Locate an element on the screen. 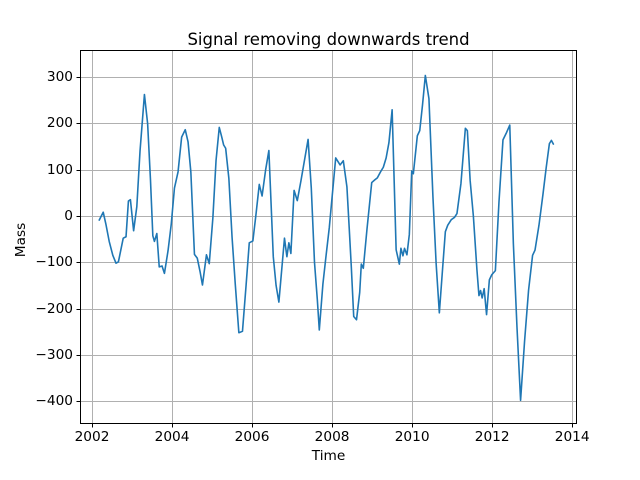 This screenshot has width=640, height=480. y-tick-label--200: −200 is located at coordinates (54, 308).